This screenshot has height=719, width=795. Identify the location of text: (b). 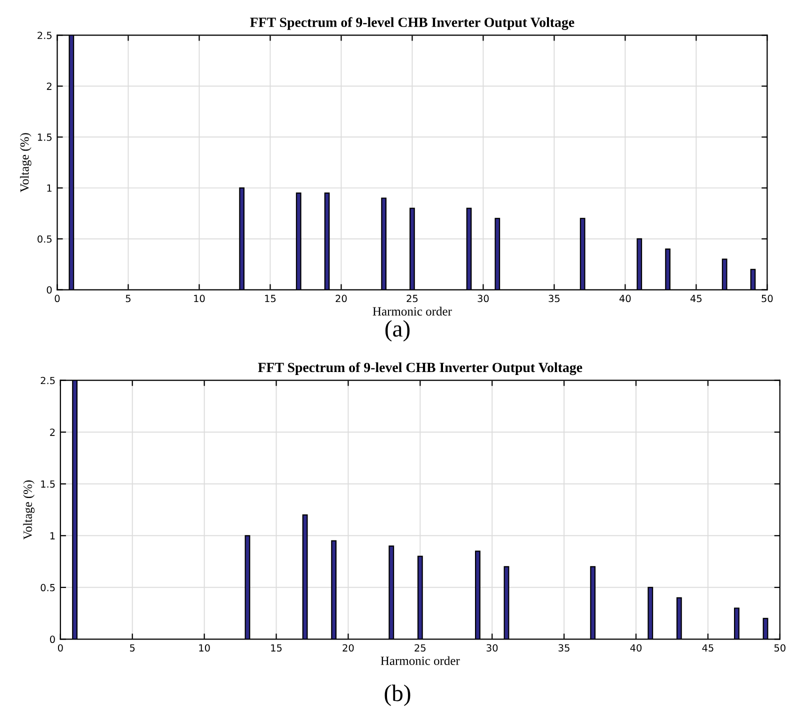
(397, 695).